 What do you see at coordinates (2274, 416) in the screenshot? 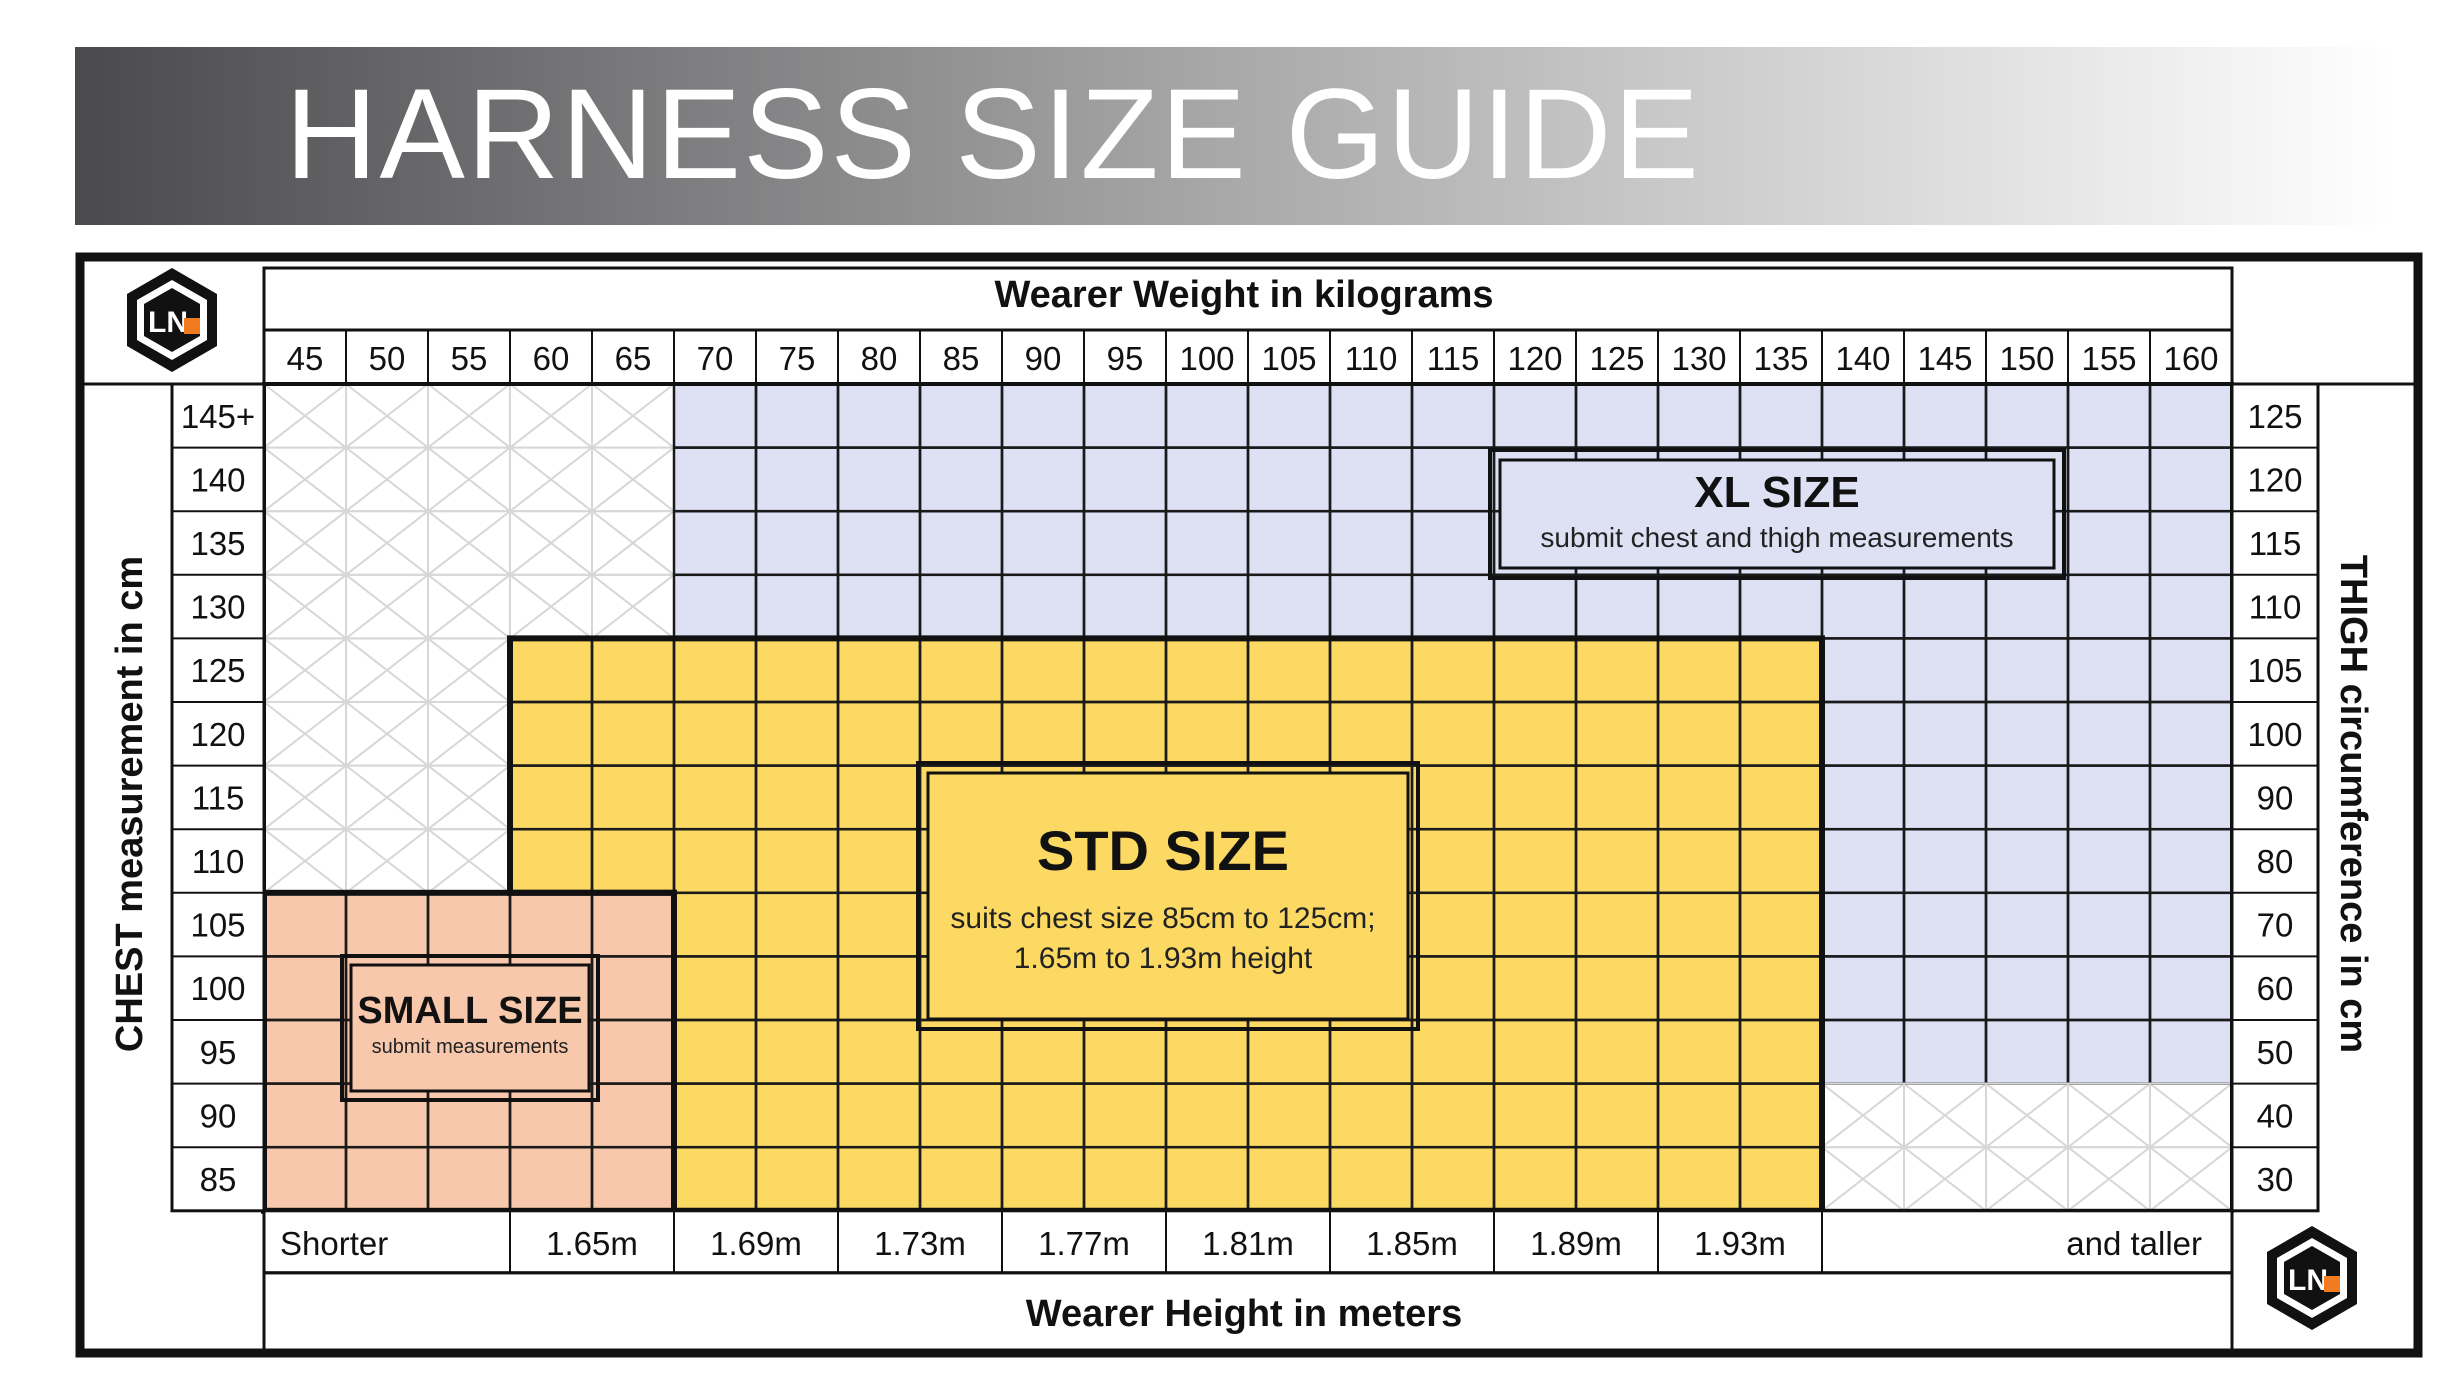
I see `thigh-tick-label: 125` at bounding box center [2274, 416].